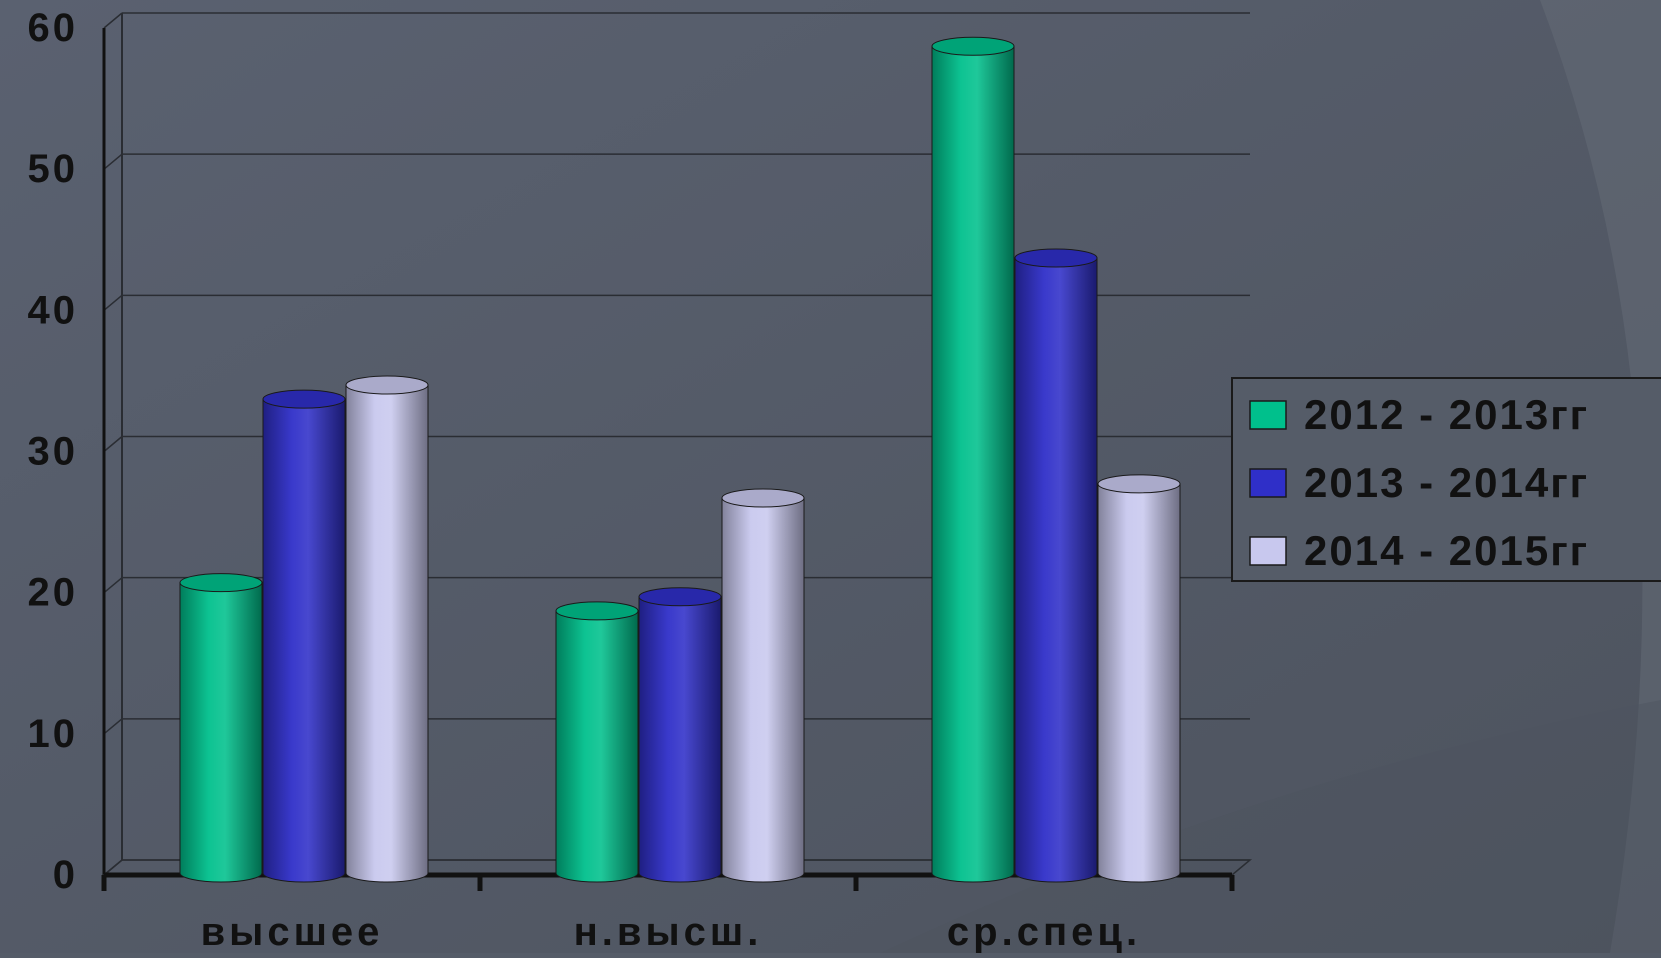 Image resolution: width=1661 pixels, height=958 pixels. What do you see at coordinates (65, 875) in the screenshot?
I see `y-tick-label: 0` at bounding box center [65, 875].